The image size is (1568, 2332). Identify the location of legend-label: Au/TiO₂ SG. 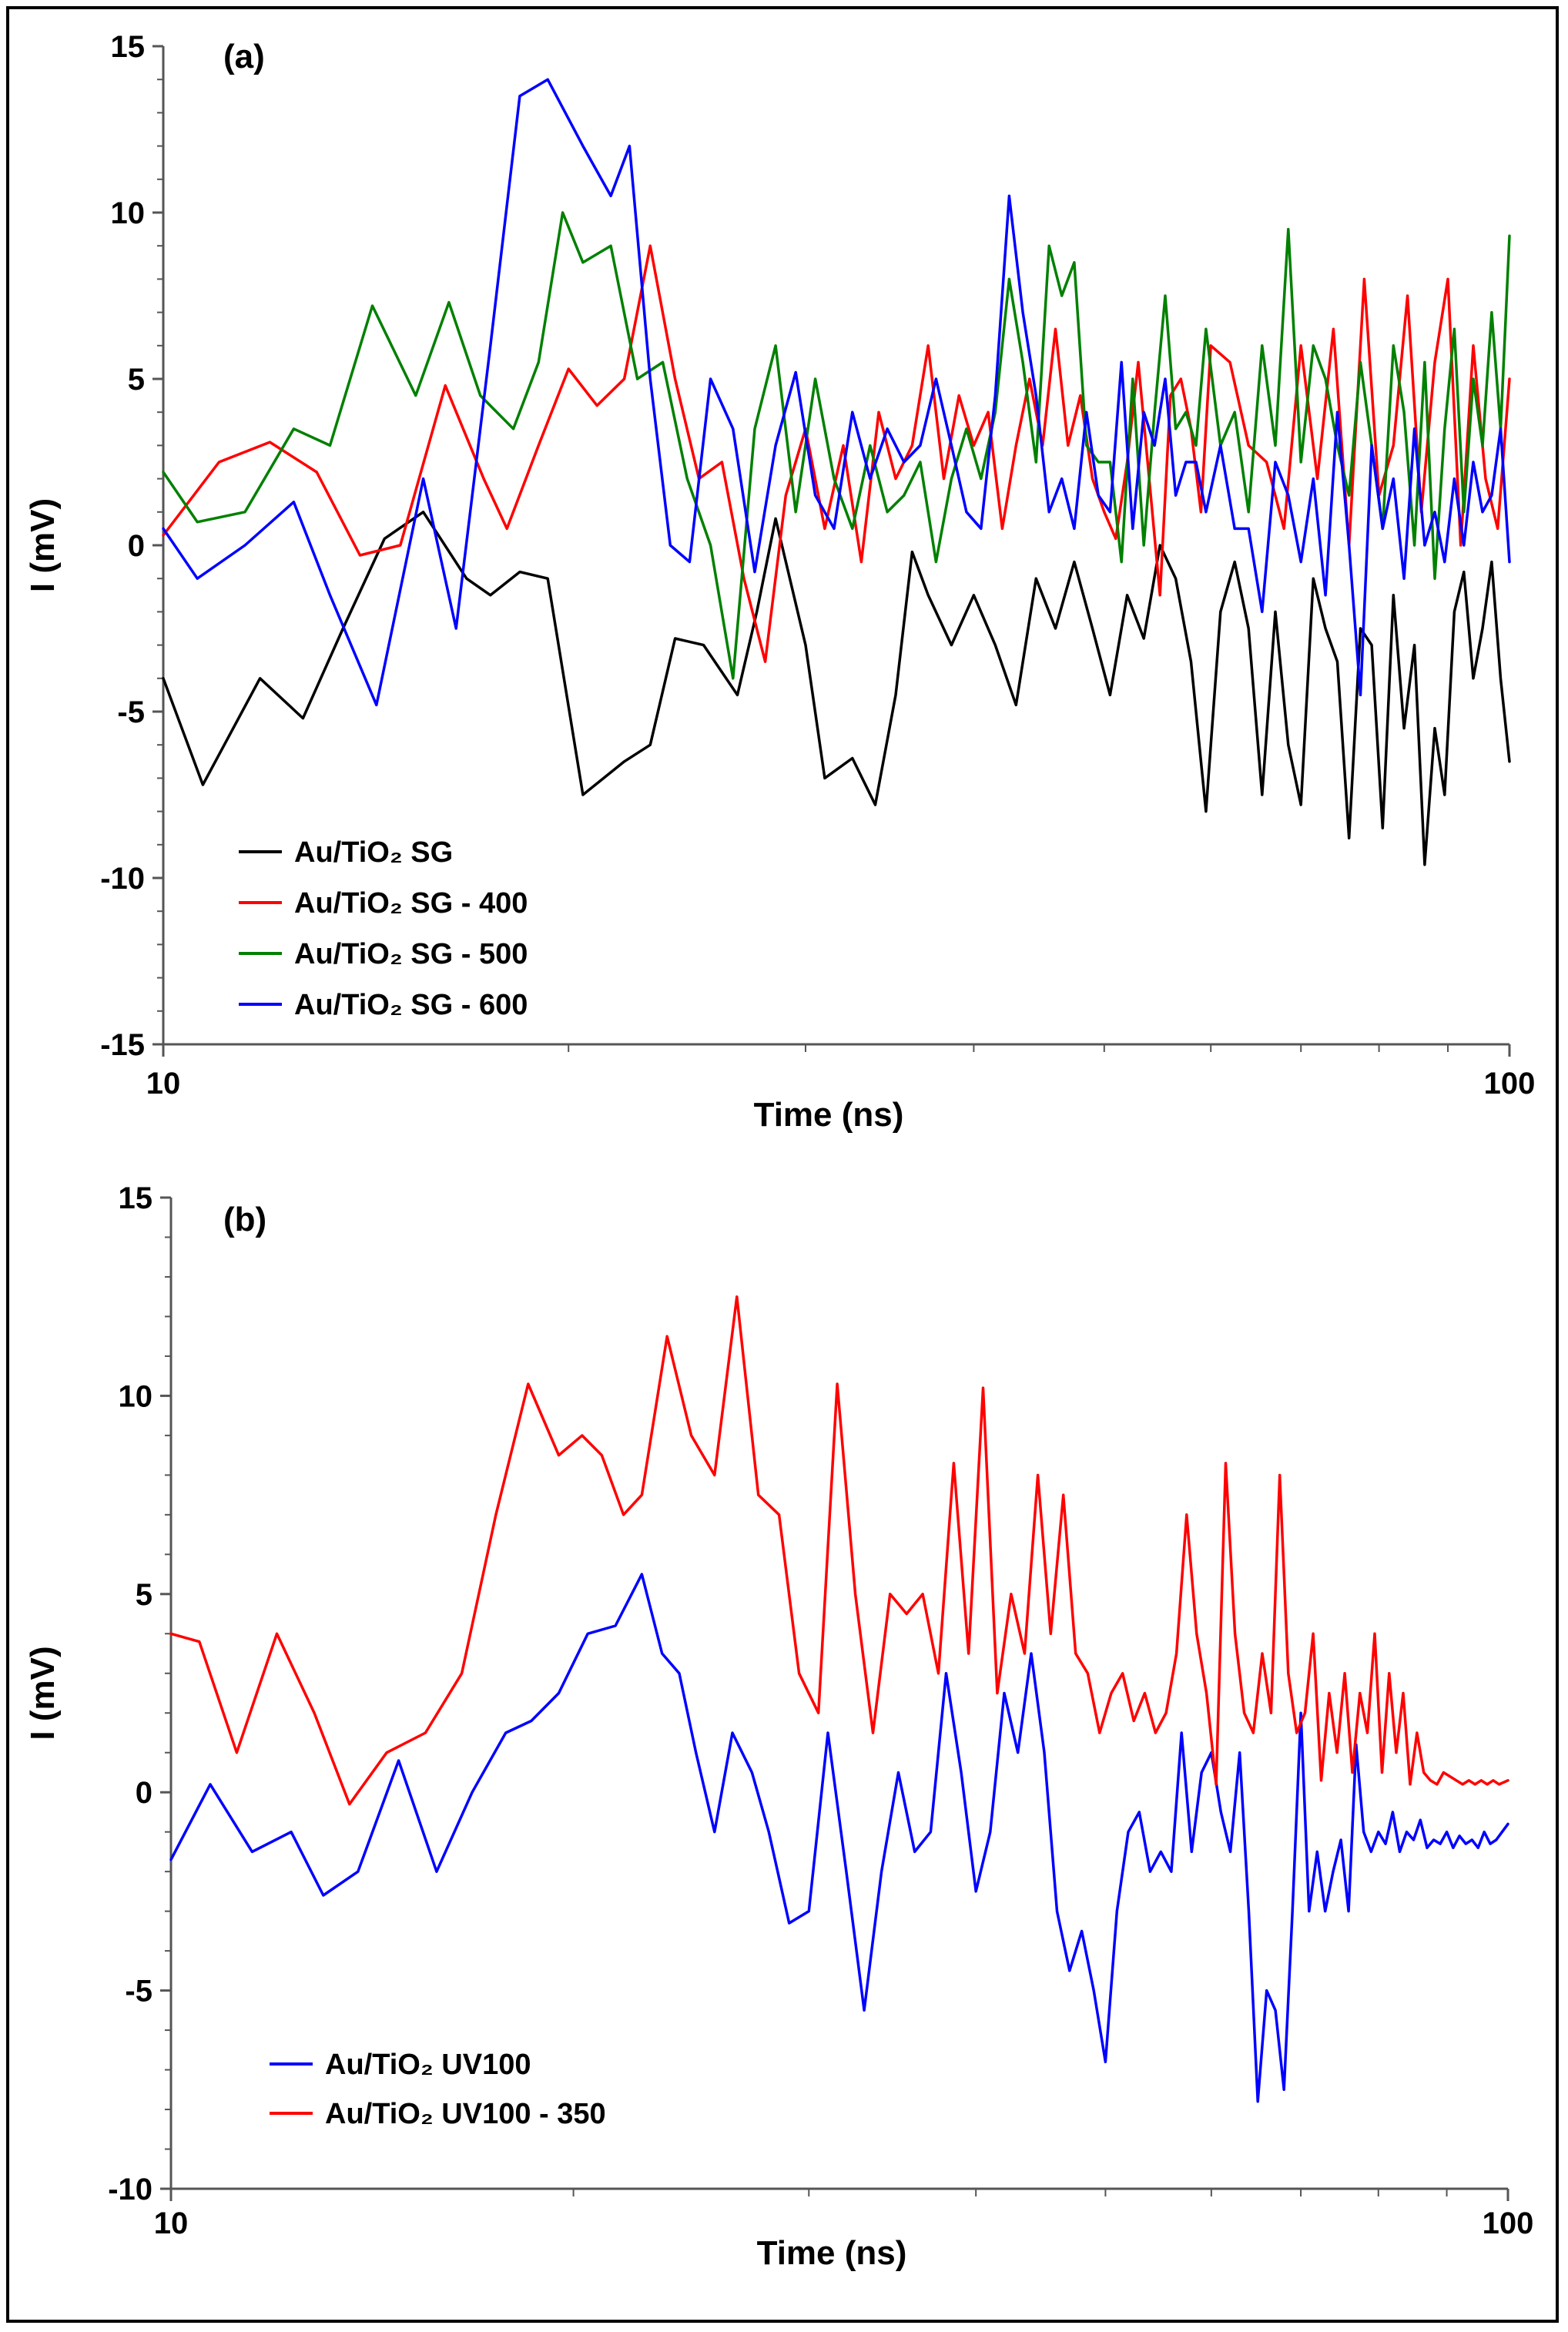
(374, 852).